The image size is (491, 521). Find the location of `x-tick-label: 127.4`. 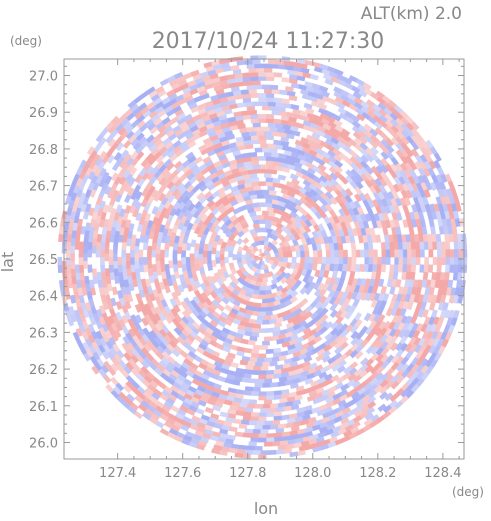

x-tick-label: 127.4 is located at coordinates (117, 473).